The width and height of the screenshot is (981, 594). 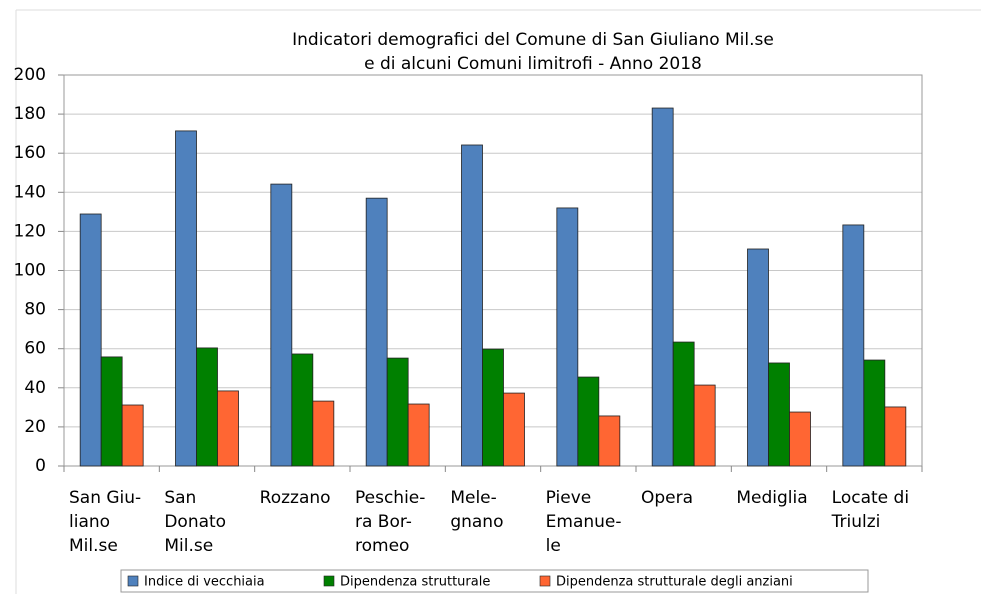 I want to click on x-tick-label: Rozzano, so click(x=295, y=498).